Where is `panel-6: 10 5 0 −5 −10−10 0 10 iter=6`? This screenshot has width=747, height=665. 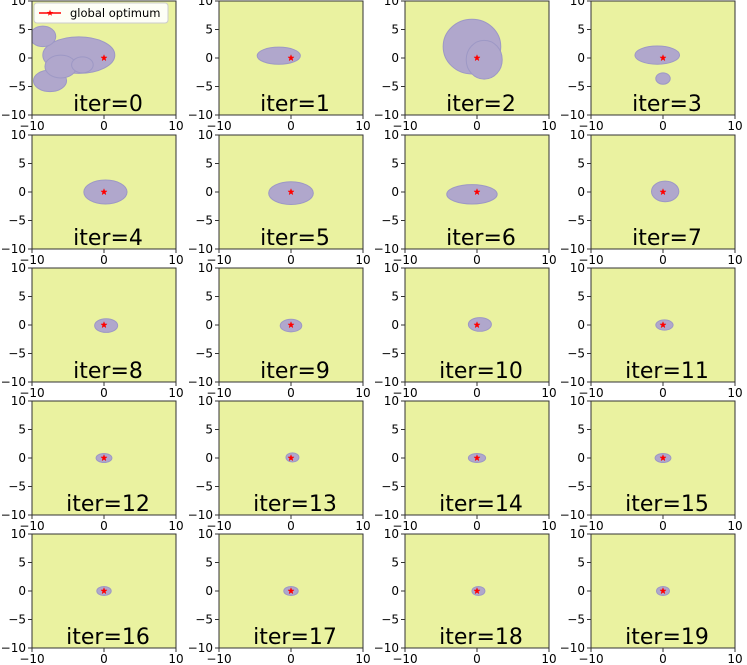 panel-6: 10 5 0 −5 −10−10 0 10 iter=6 is located at coordinates (465, 197).